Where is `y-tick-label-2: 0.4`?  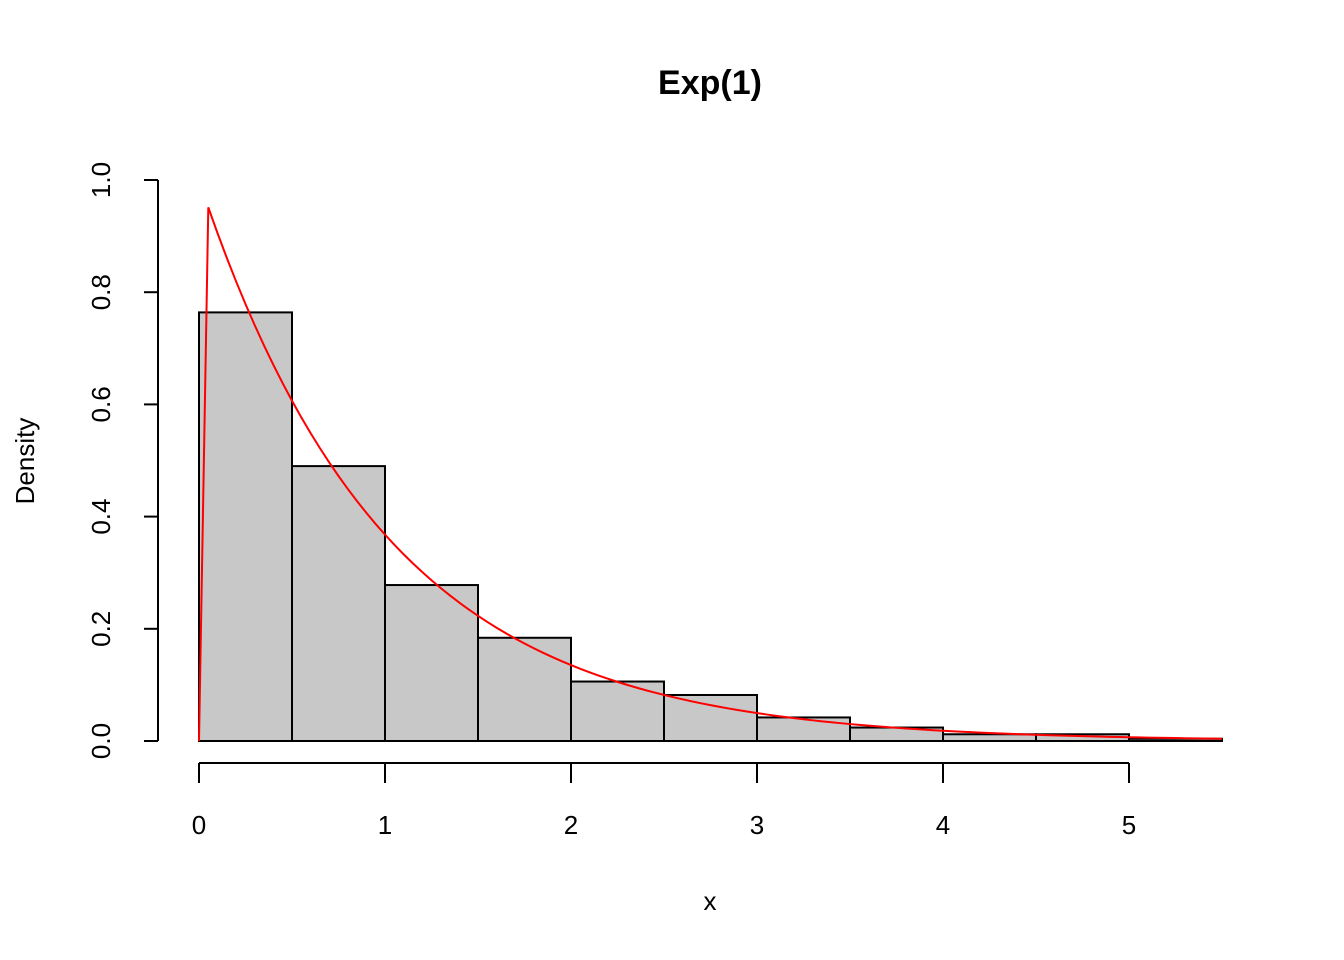 y-tick-label-2: 0.4 is located at coordinates (101, 517).